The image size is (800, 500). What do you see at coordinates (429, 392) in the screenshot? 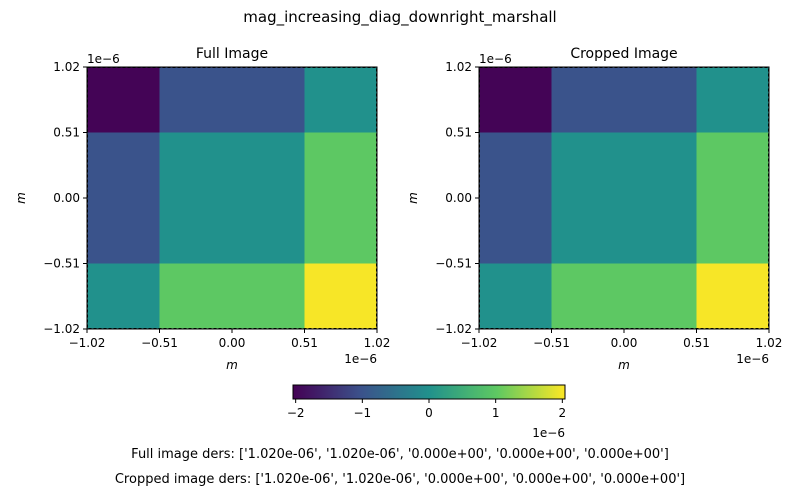
I see `colorbar-gradient` at bounding box center [429, 392].